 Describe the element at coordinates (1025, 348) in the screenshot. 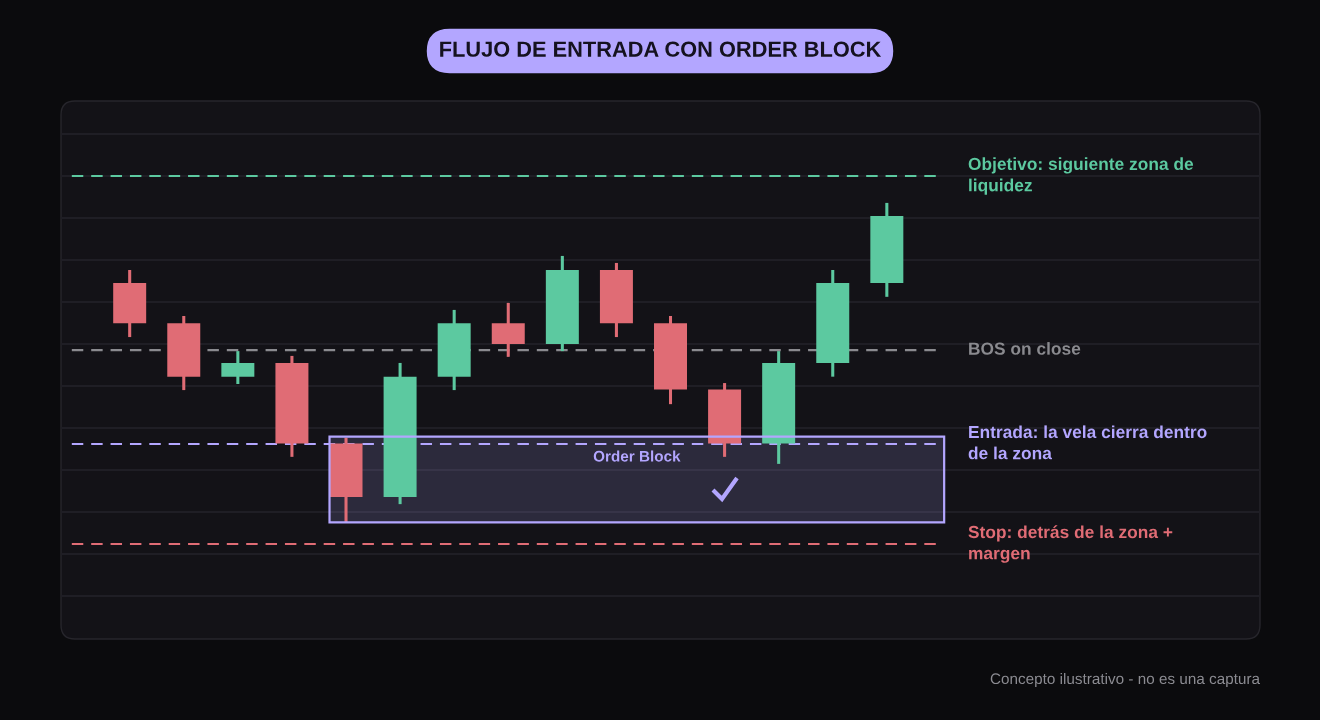

I see `ref-line-label: BOS on close` at that location.